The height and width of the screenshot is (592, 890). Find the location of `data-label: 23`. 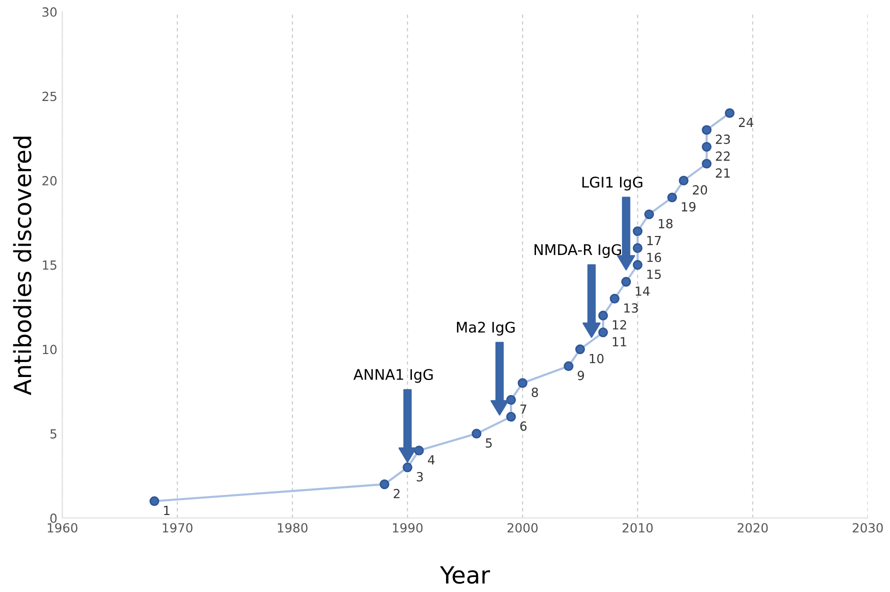

data-label: 23 is located at coordinates (723, 139).